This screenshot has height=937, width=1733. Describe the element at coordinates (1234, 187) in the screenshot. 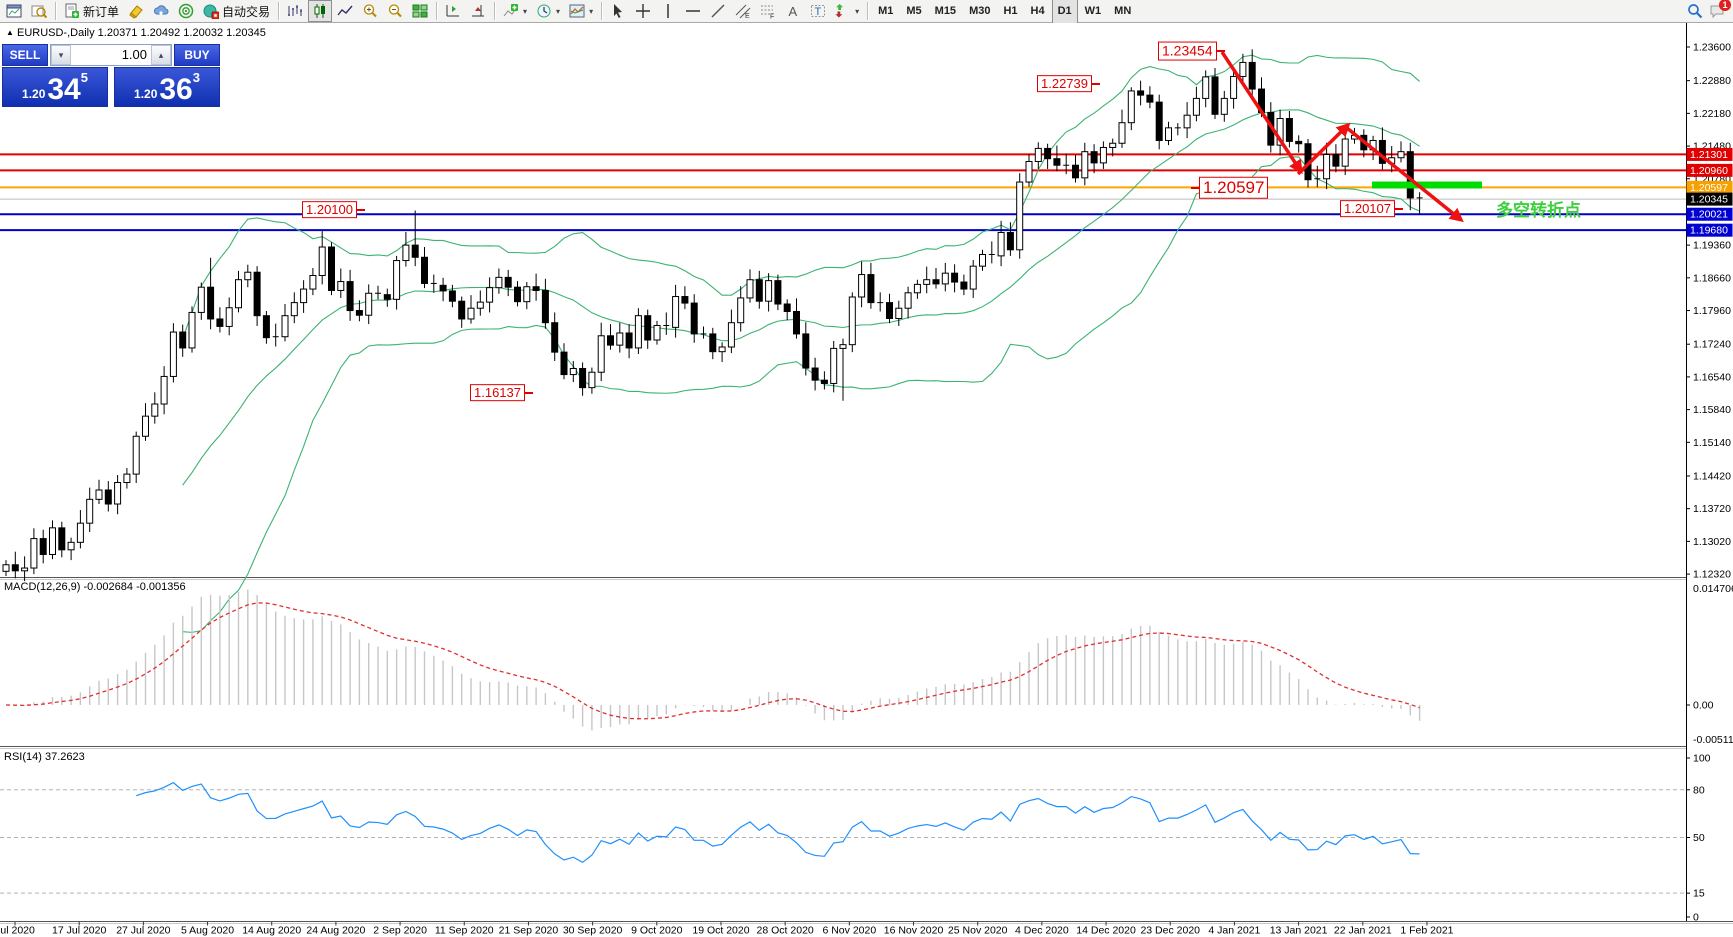

I see `price-label: 1.20597` at that location.